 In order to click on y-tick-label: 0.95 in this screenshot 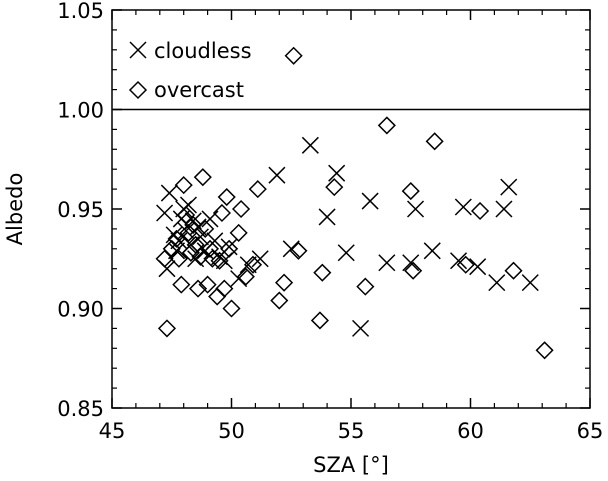, I will do `click(80, 210)`.